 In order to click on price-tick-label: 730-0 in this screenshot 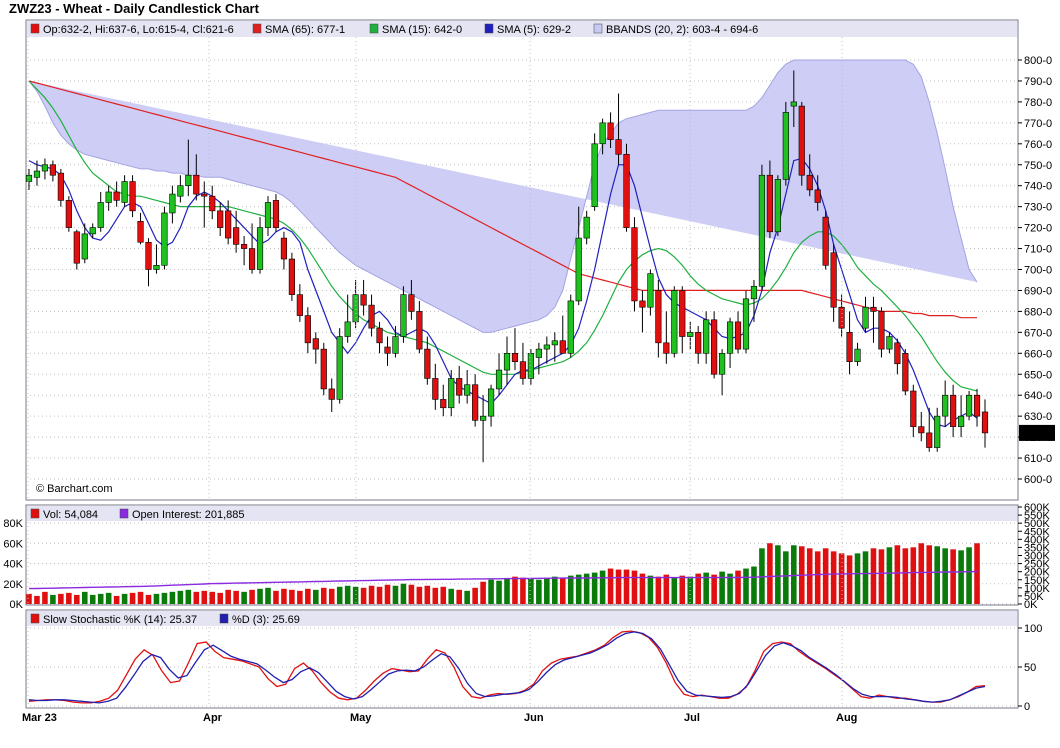, I will do `click(1038, 208)`.